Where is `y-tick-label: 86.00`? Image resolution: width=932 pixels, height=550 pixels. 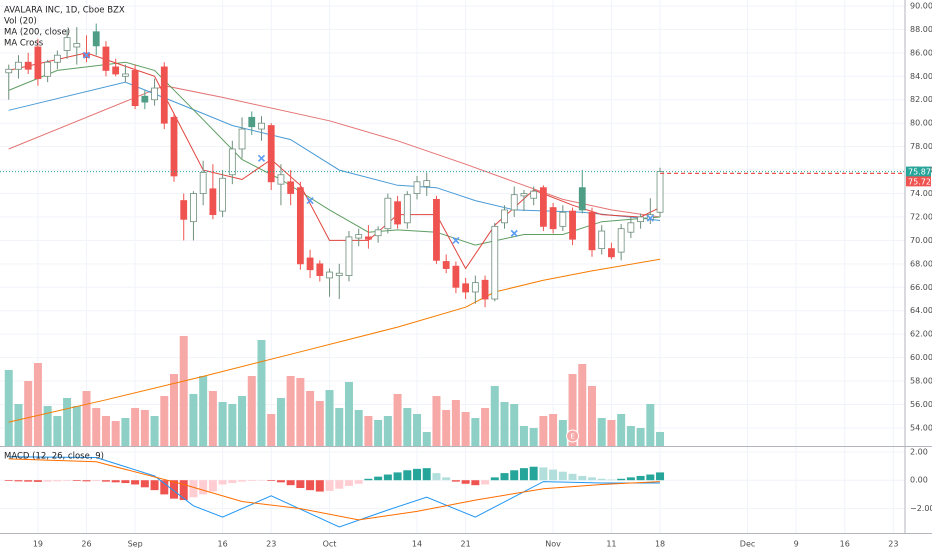
y-tick-label: 86.00 is located at coordinates (921, 52).